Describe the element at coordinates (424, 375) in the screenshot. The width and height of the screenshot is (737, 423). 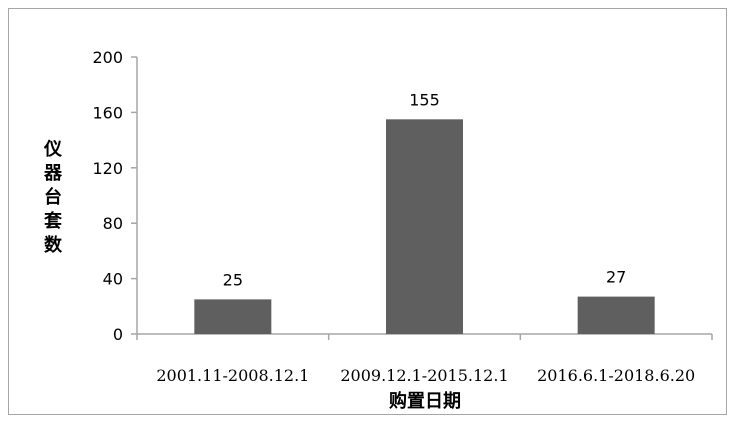
I see `x-category-label: 2009.12.1-2015.12.1` at that location.